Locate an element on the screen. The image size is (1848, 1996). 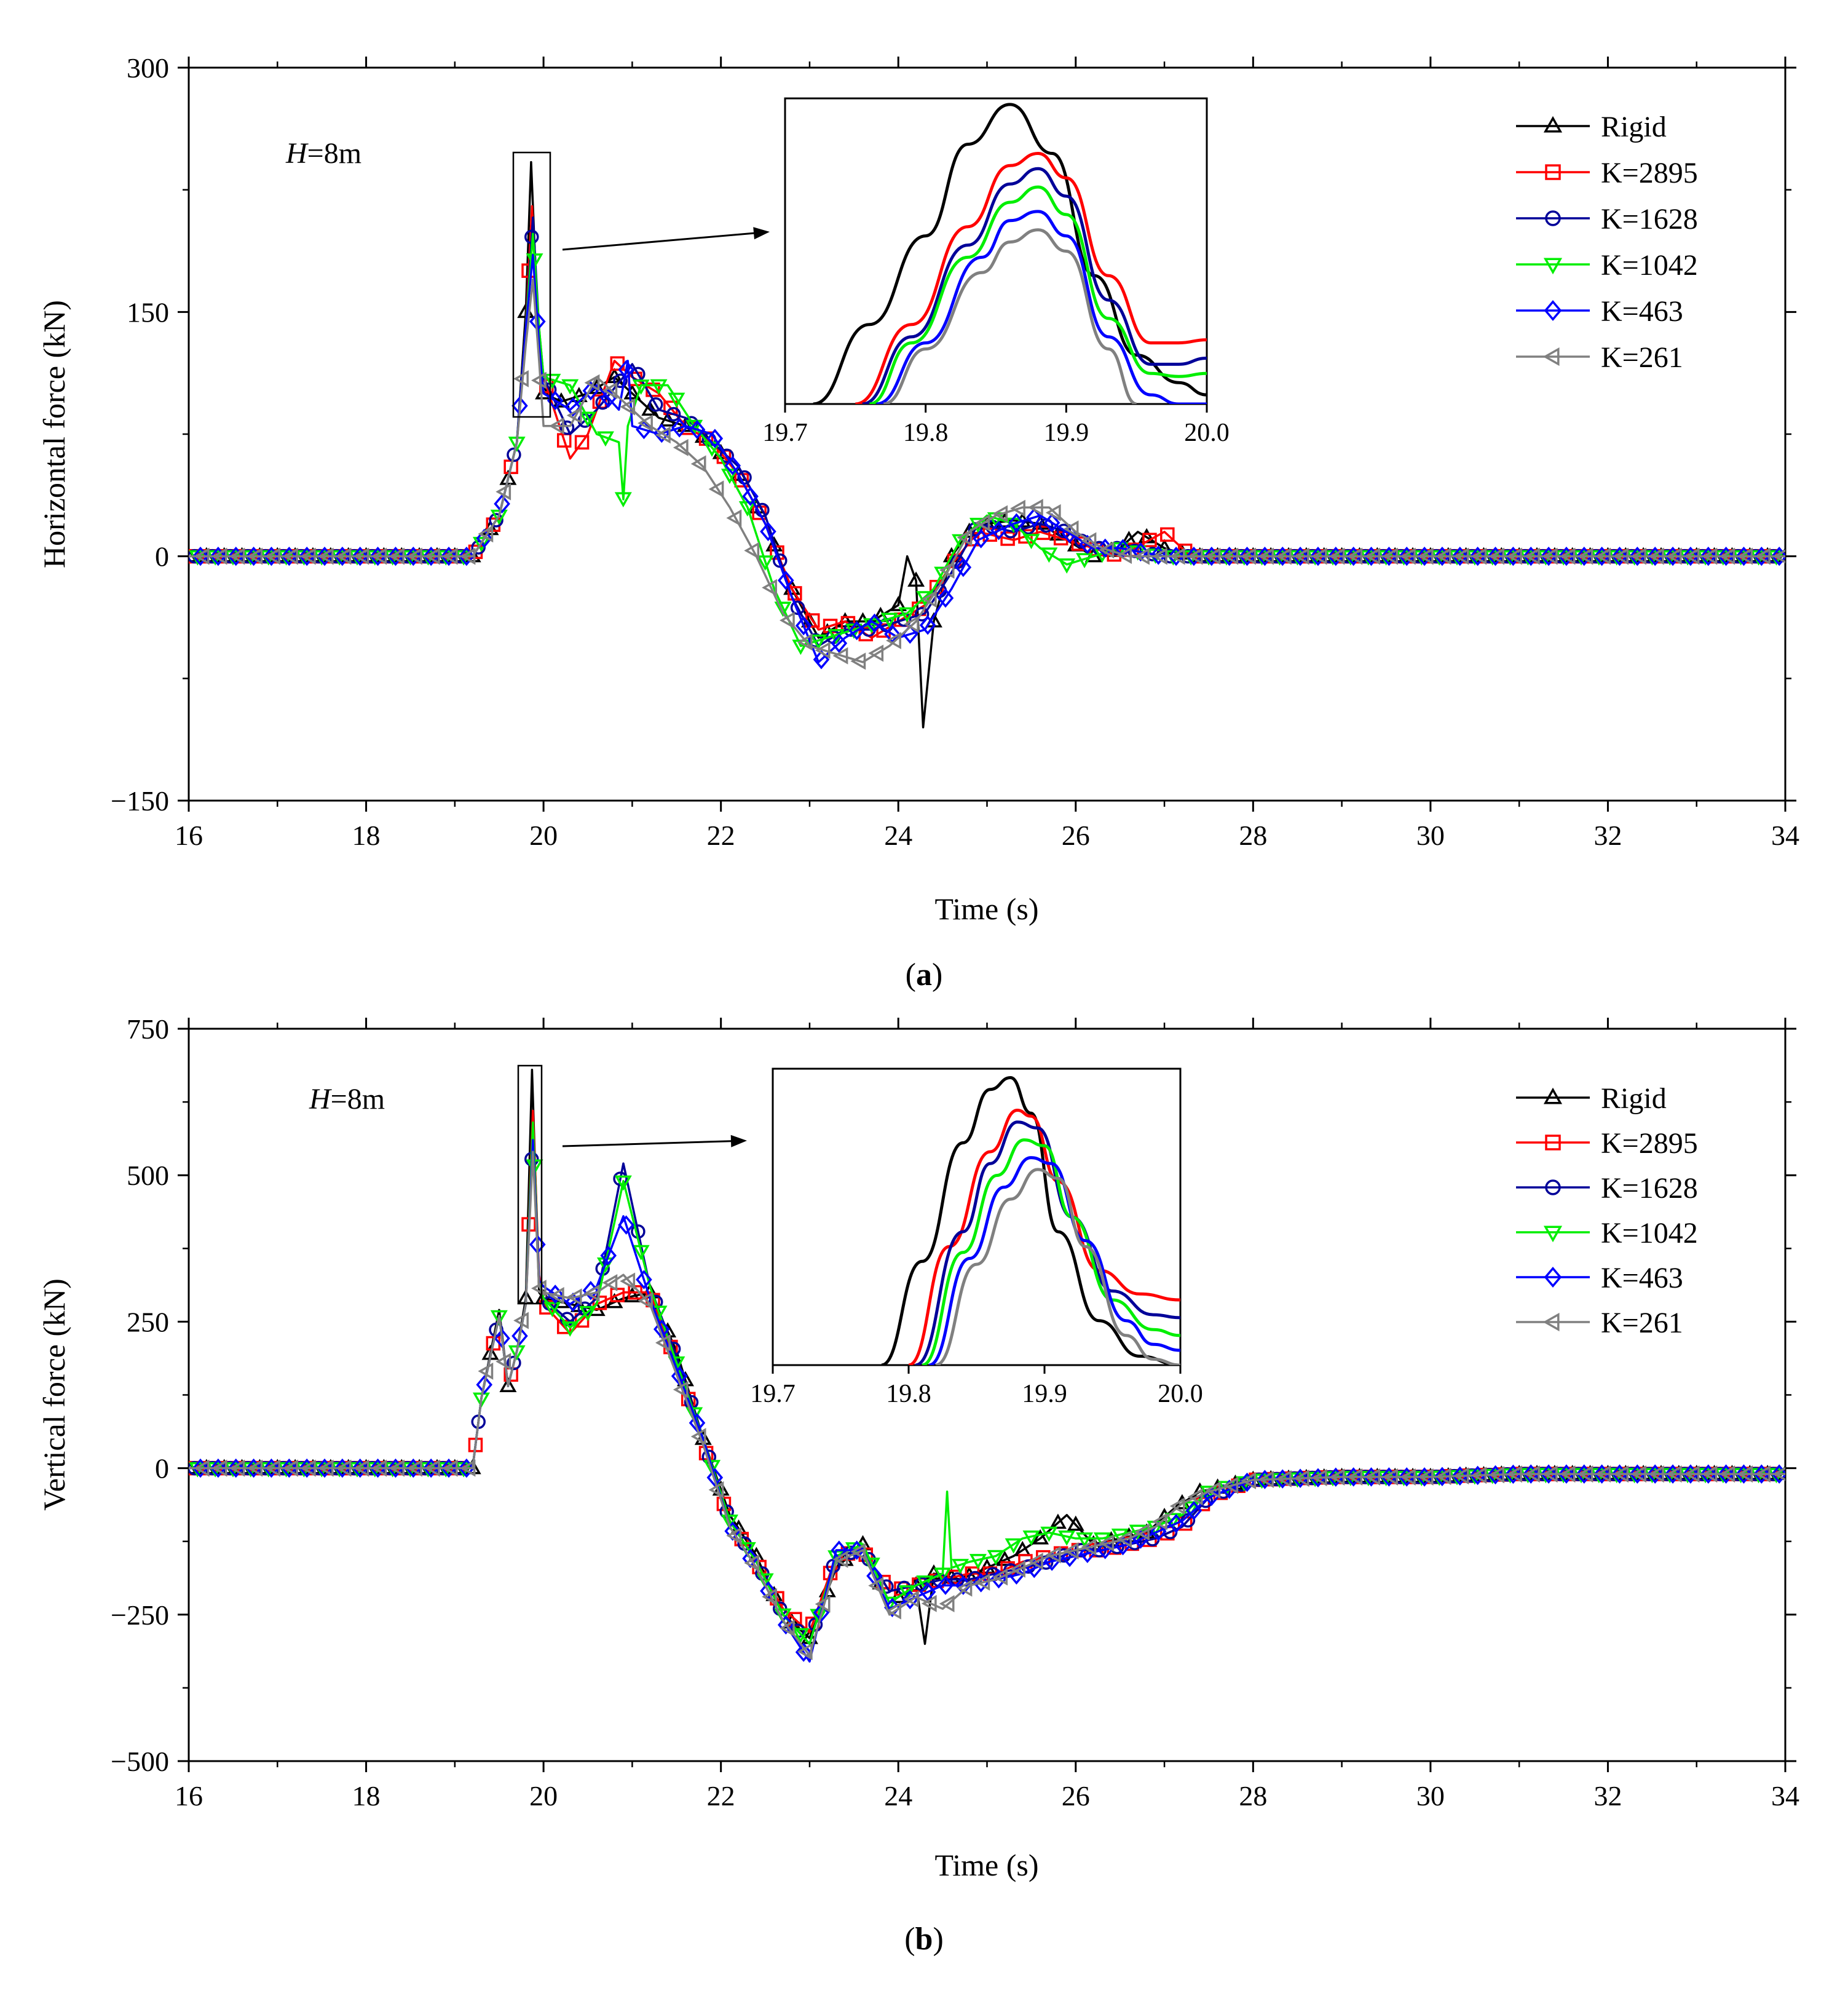
legend-label: Rigid is located at coordinates (1634, 127).